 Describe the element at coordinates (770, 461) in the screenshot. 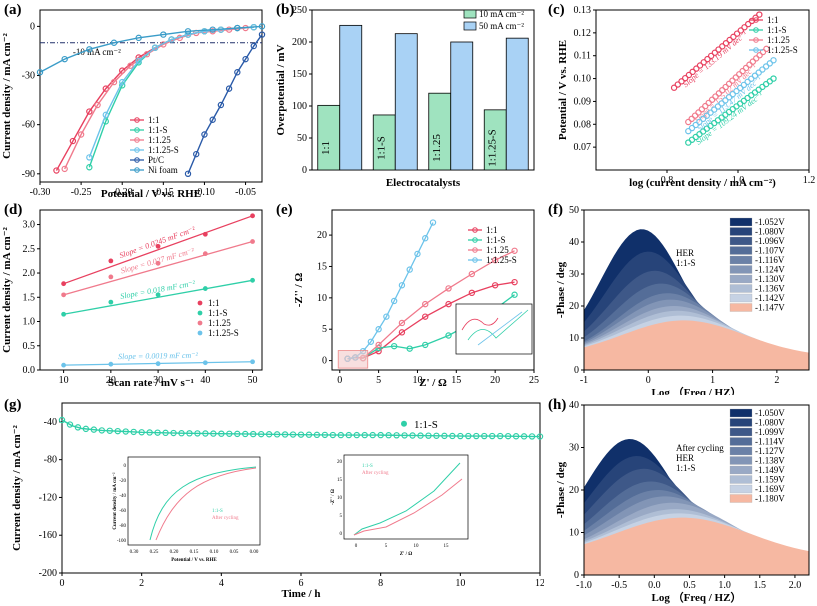

I see `legend-label: -1.138V` at that location.